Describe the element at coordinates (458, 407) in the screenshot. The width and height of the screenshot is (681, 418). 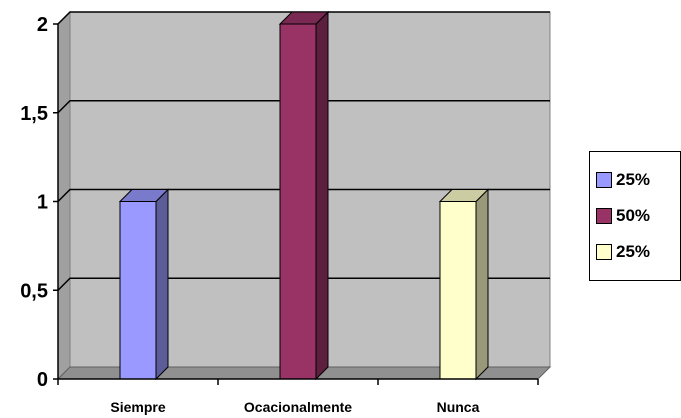
I see `x-tick-label: Nunca` at that location.